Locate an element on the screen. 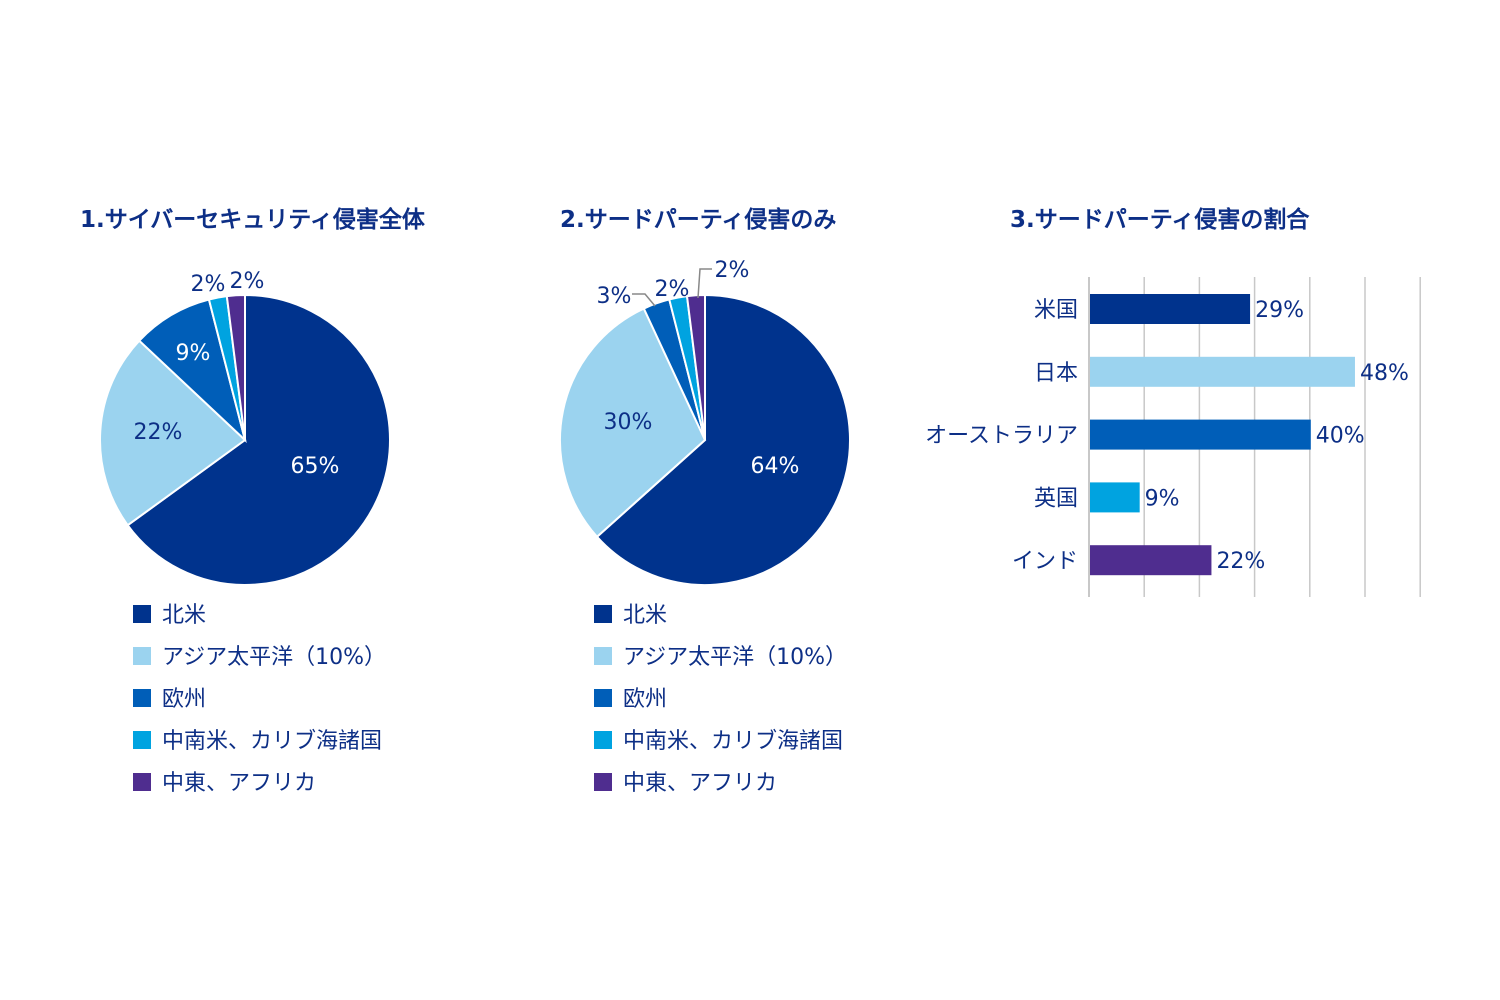  data-label: 30% is located at coordinates (628, 422).